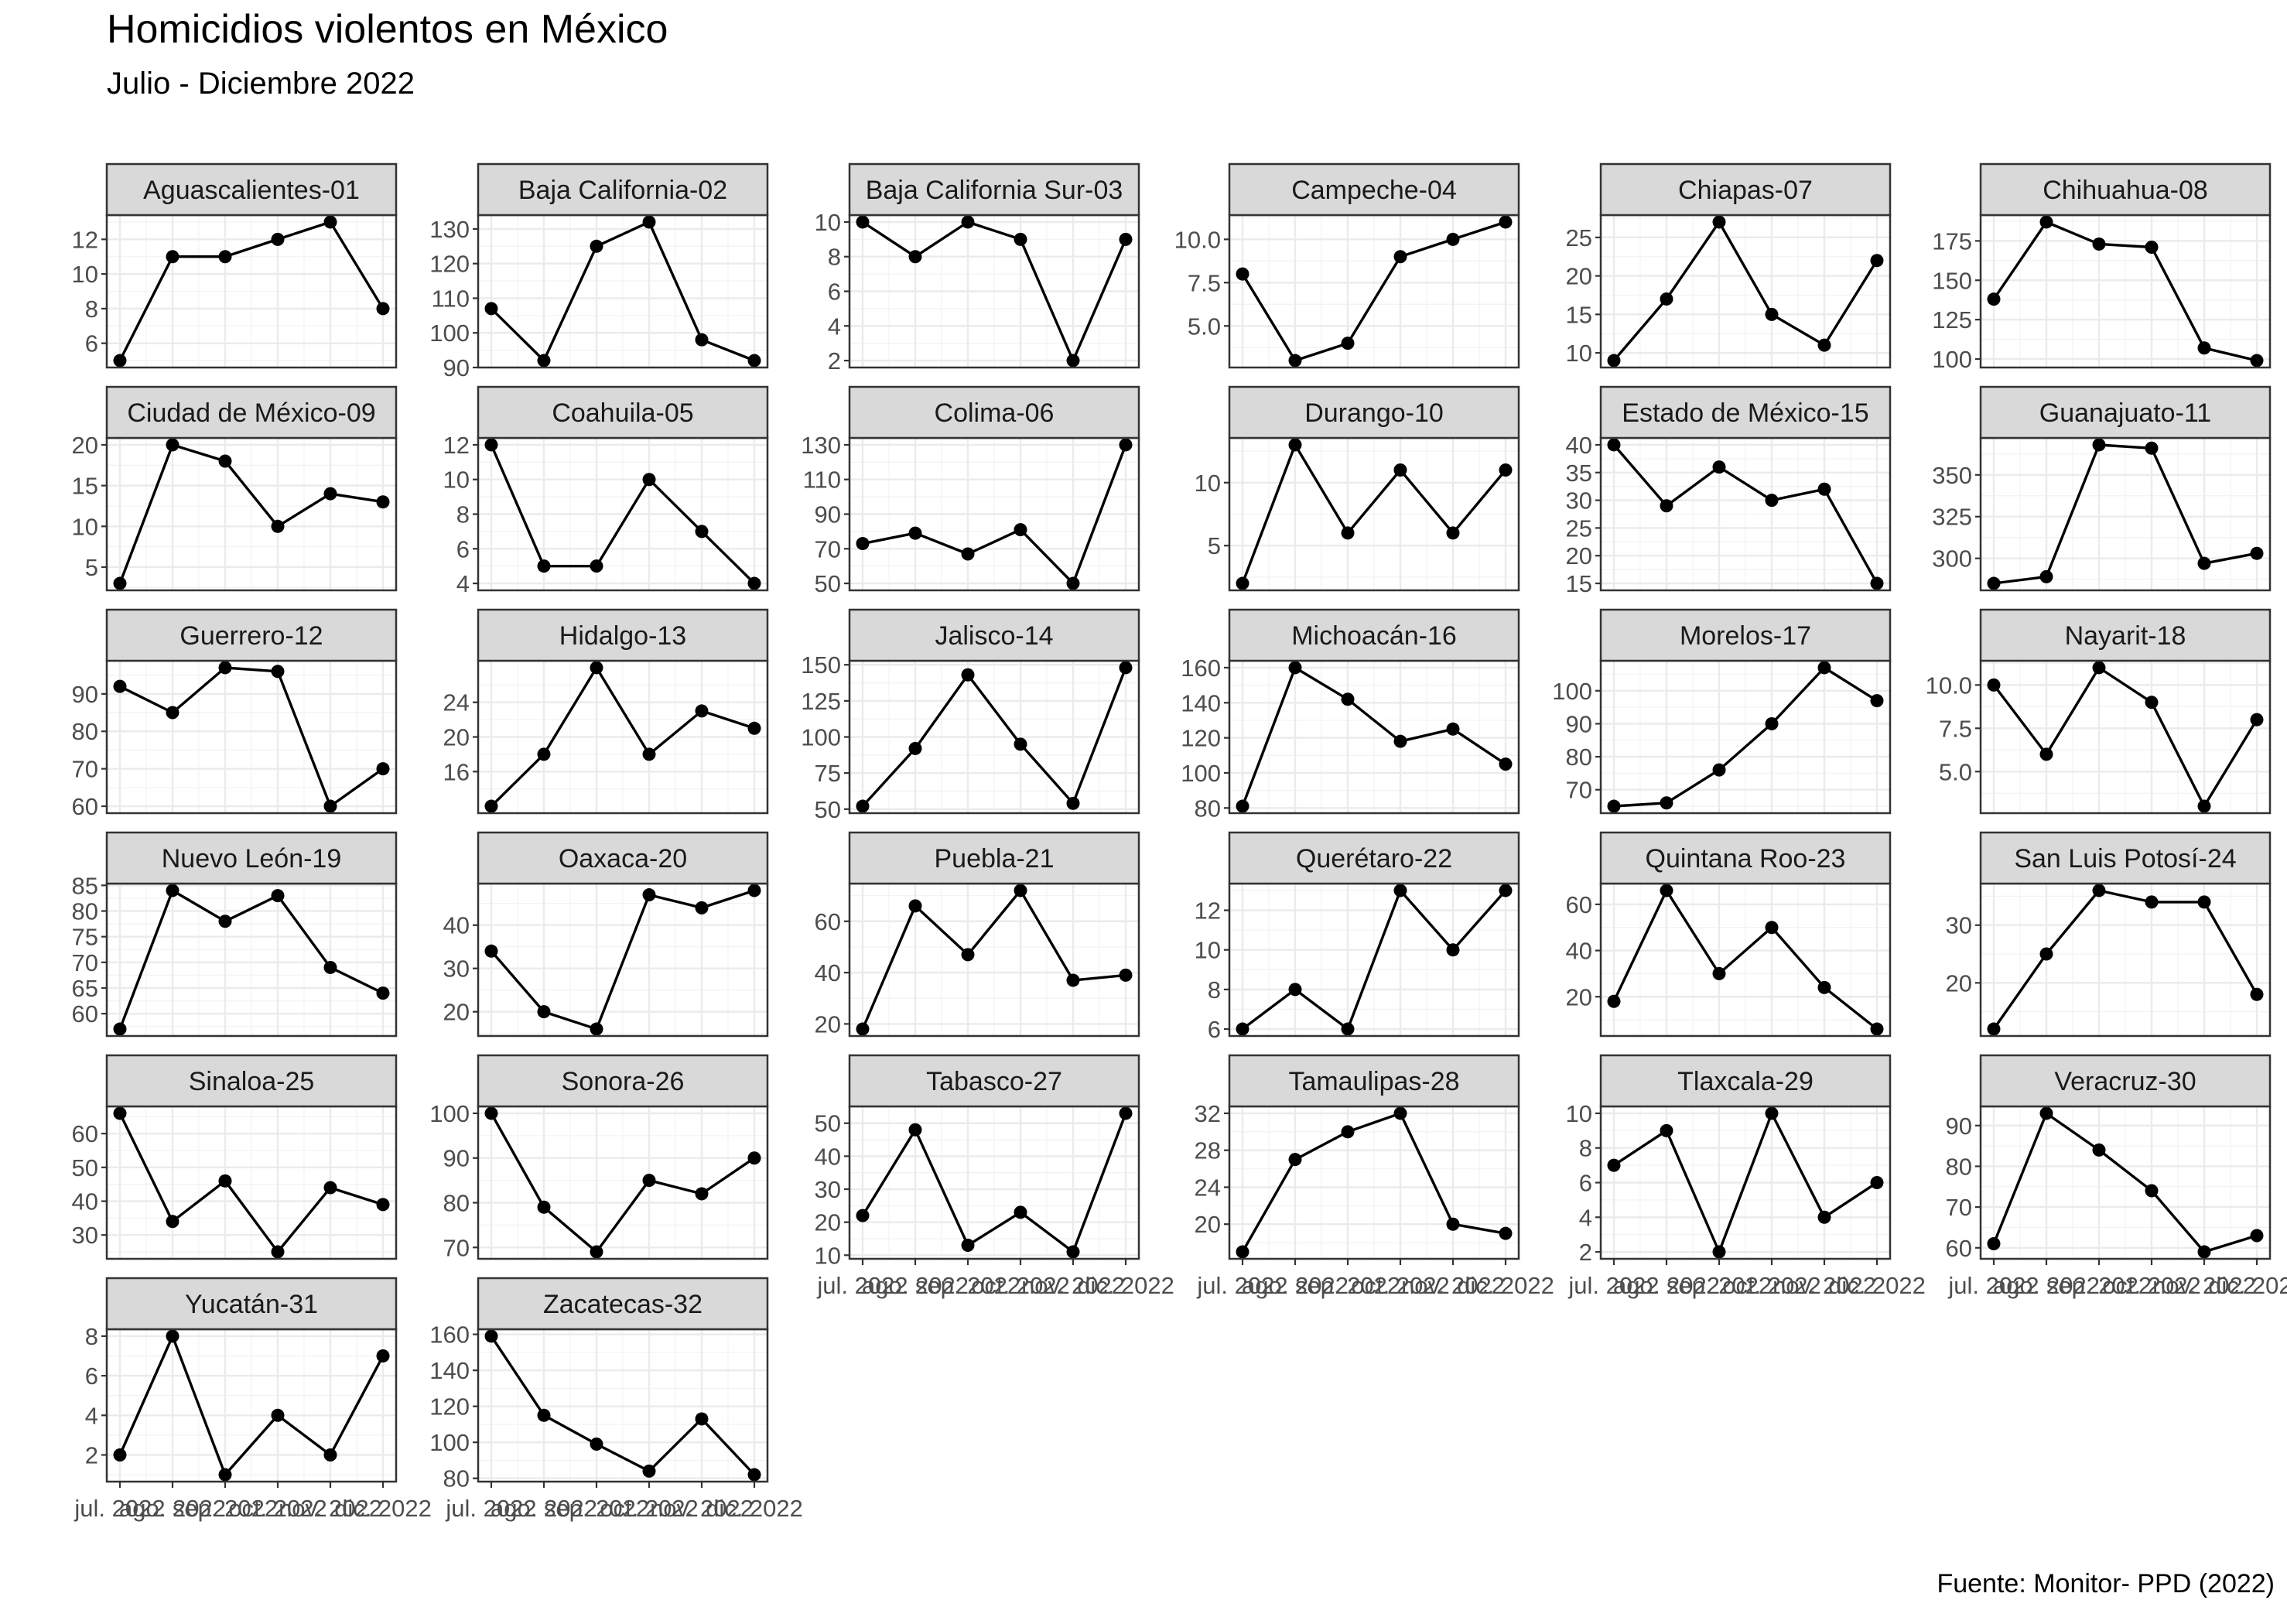 This screenshot has width=2287, height=1624. What do you see at coordinates (85, 240) in the screenshot?
I see `y-tick-label: 12` at bounding box center [85, 240].